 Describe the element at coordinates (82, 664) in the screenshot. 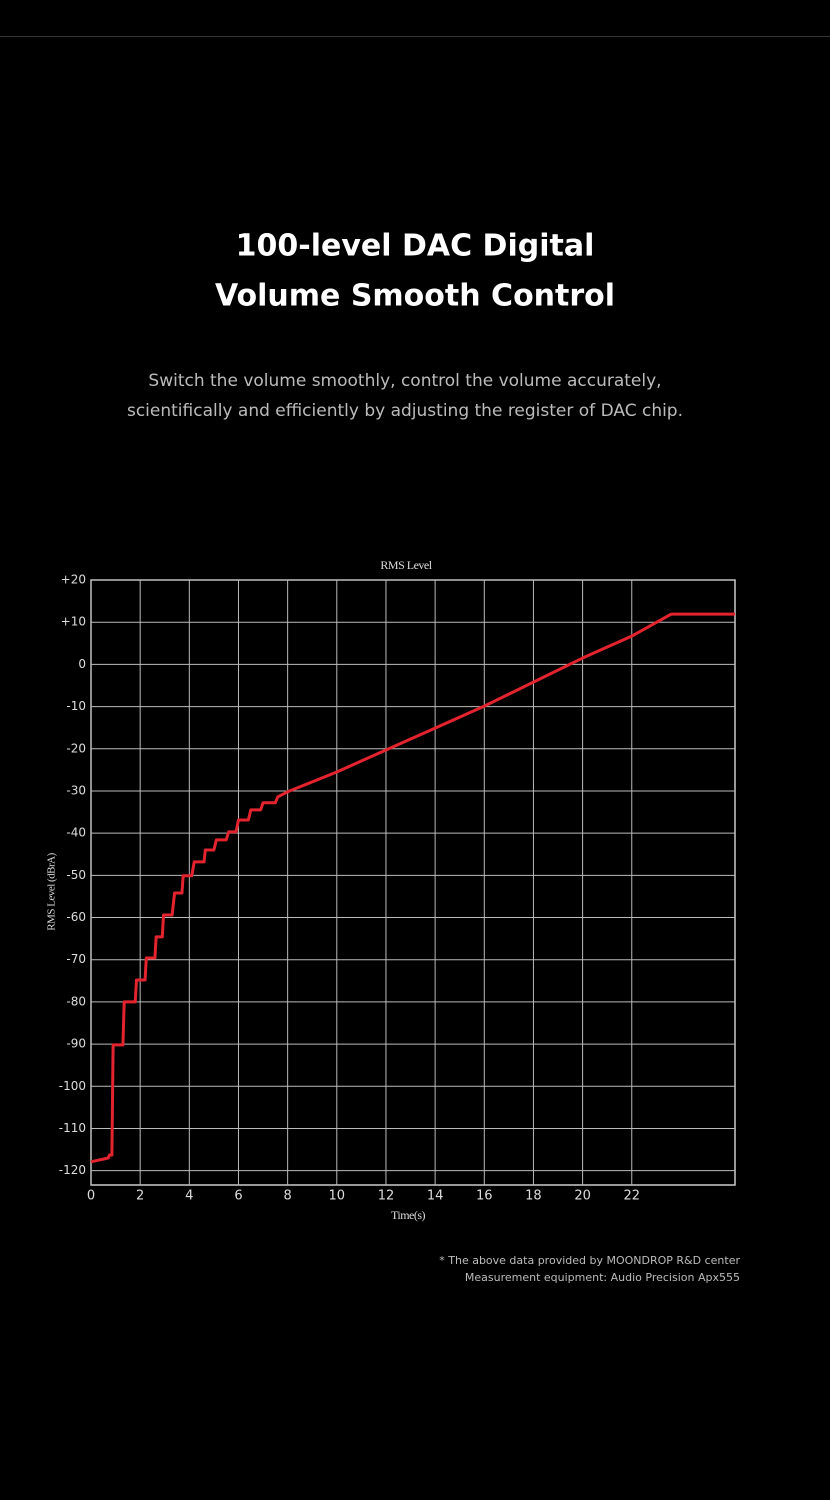

I see `y-tick-label: 0` at that location.